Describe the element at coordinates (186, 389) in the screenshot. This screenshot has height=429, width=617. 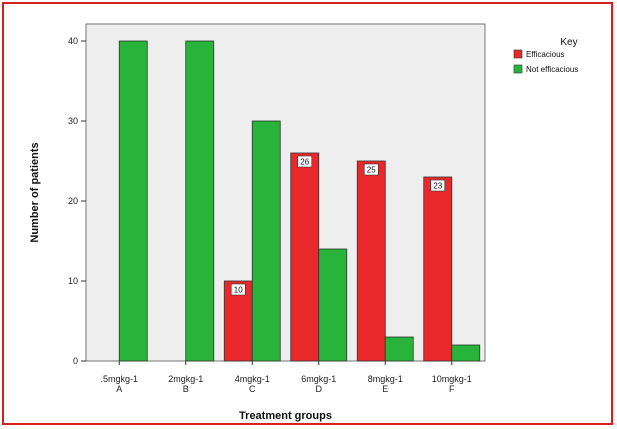
I see `x-tick-group-label: B` at that location.